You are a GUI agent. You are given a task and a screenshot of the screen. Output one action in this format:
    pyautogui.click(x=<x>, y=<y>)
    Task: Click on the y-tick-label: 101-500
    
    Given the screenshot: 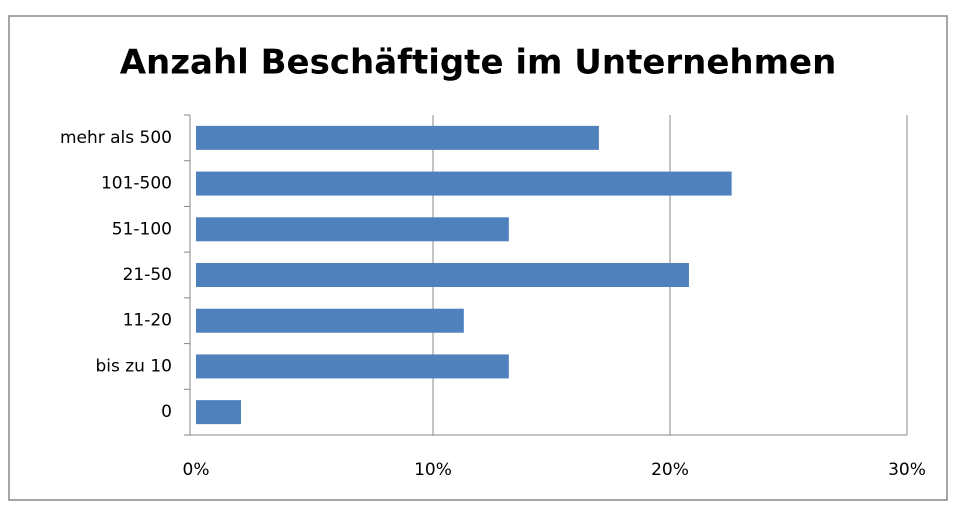 What is the action you would take?
    pyautogui.click(x=136, y=184)
    